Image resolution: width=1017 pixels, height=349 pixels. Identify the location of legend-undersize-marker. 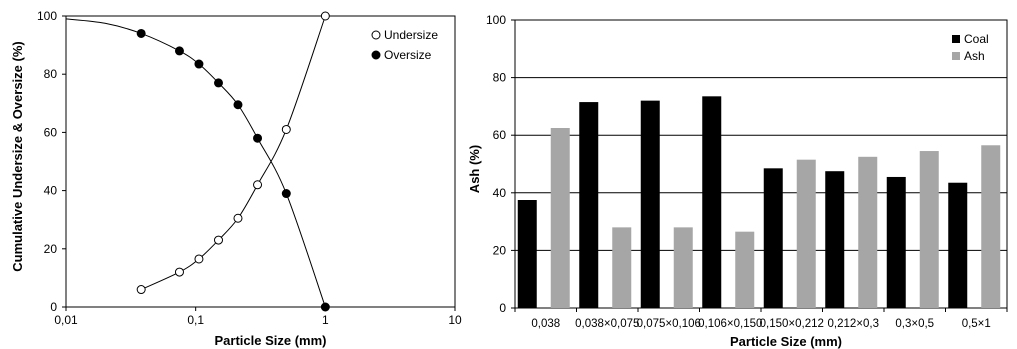
(376, 35).